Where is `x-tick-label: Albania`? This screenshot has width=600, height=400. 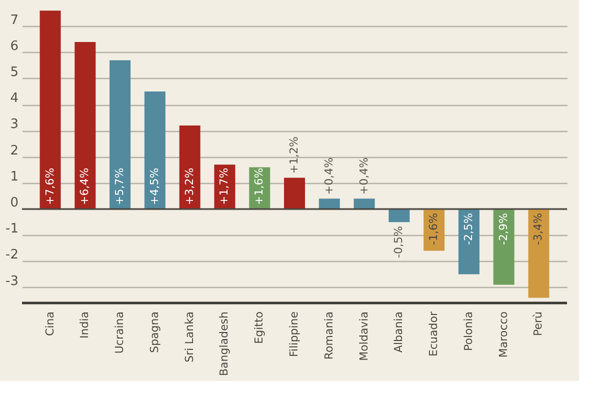
x-tick-label: Albania is located at coordinates (399, 332).